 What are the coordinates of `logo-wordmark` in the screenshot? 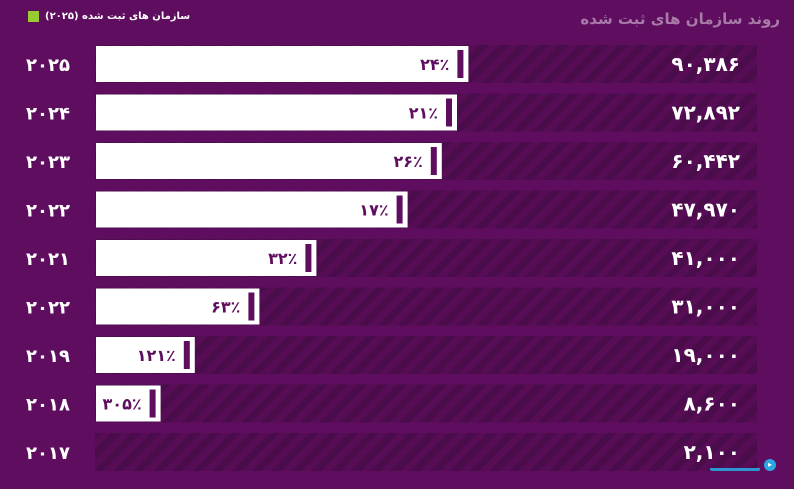 It's located at (735, 464).